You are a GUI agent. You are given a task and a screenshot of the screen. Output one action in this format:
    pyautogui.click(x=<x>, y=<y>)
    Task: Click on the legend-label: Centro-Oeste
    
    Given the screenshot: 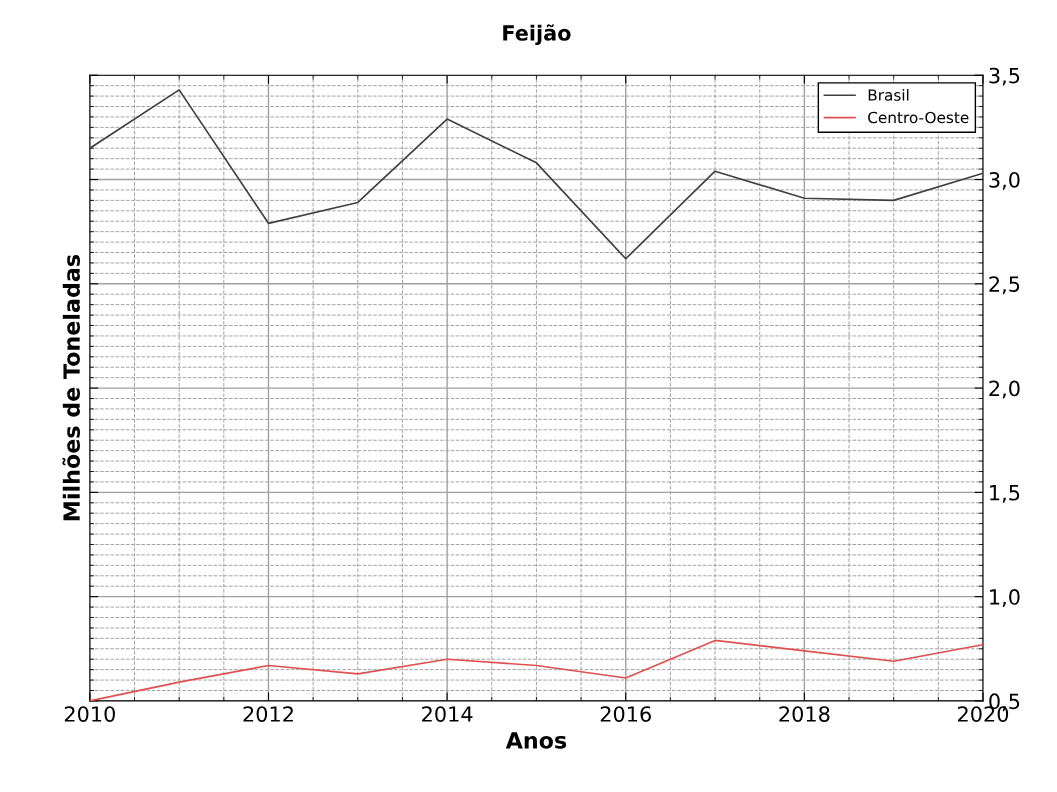 What is the action you would take?
    pyautogui.click(x=918, y=117)
    